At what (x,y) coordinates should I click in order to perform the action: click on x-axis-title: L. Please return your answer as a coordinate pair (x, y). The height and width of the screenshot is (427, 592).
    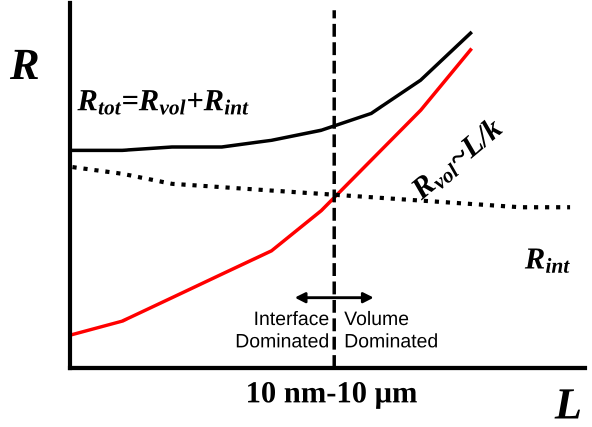
    Looking at the image, I should click on (567, 403).